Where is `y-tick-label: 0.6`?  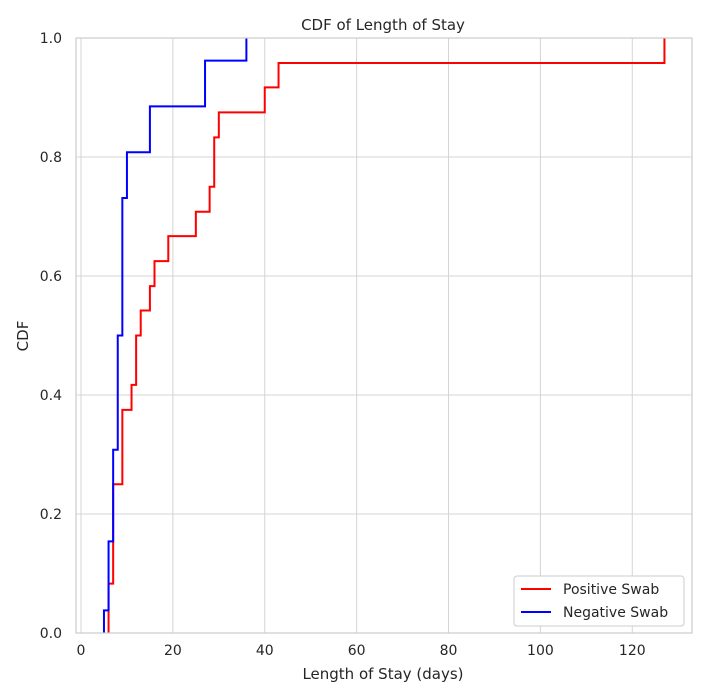
y-tick-label: 0.6 is located at coordinates (51, 277).